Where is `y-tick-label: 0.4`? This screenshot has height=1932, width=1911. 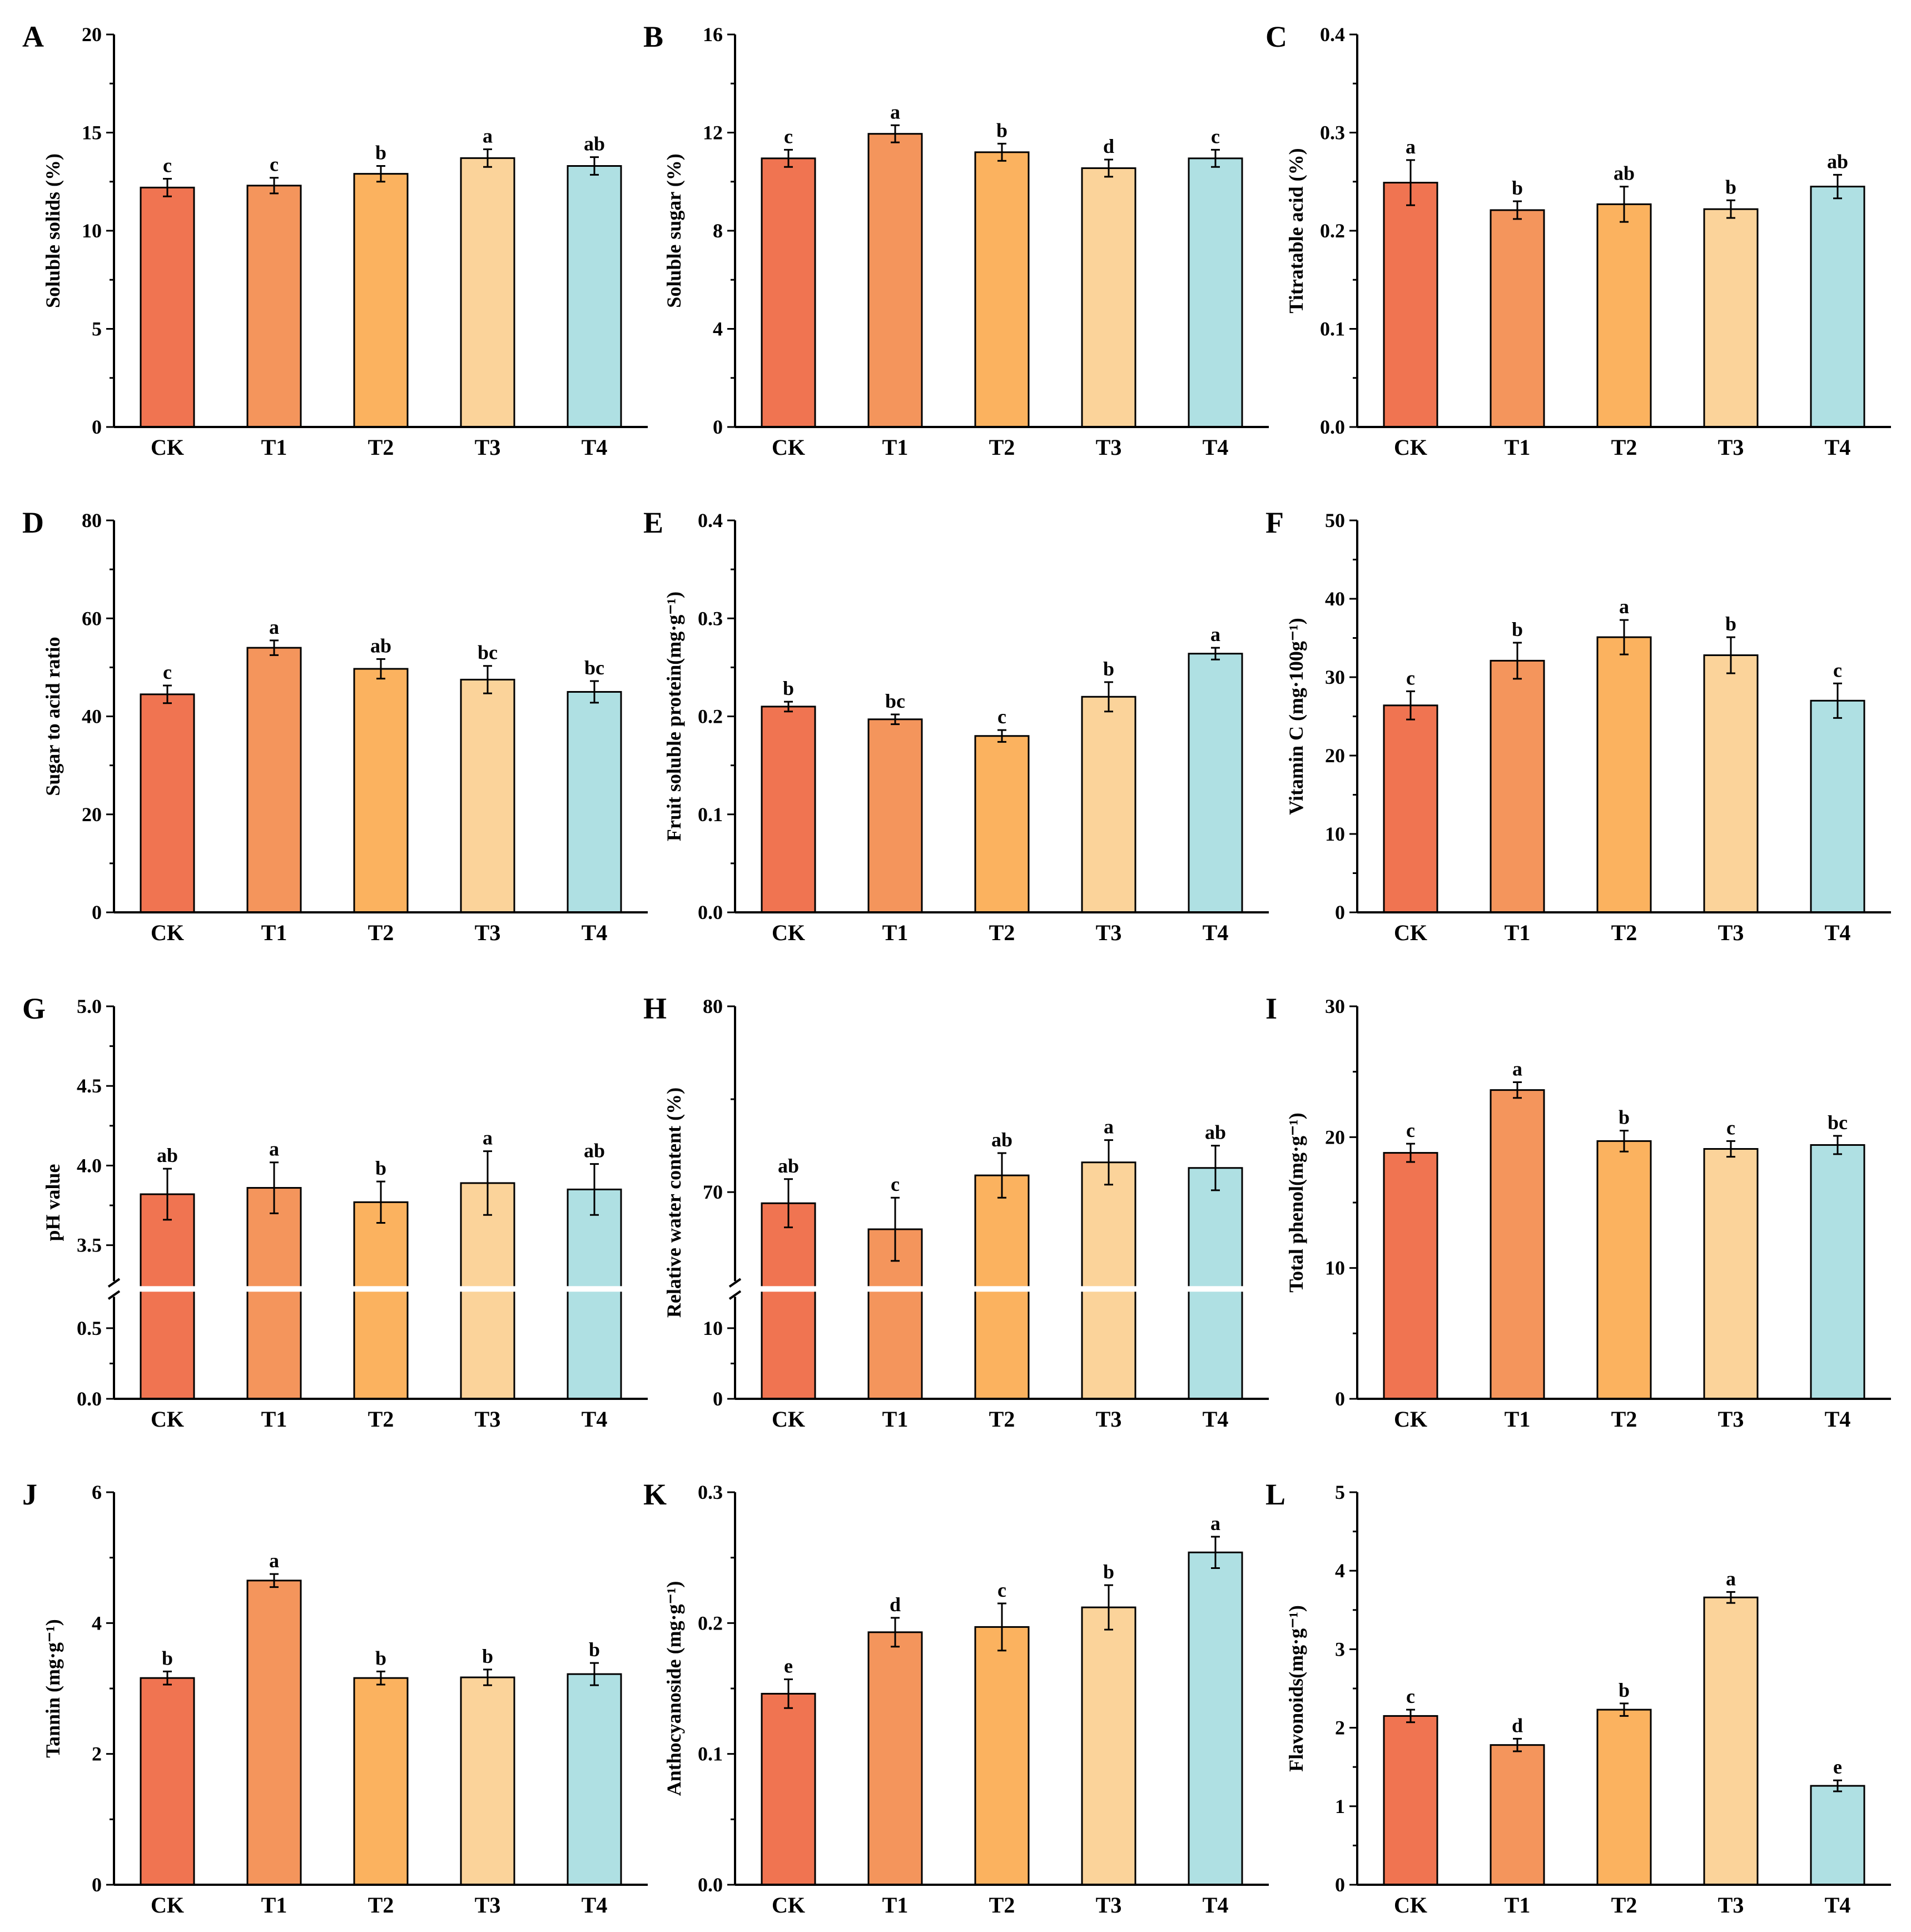
y-tick-label: 0.4 is located at coordinates (710, 520).